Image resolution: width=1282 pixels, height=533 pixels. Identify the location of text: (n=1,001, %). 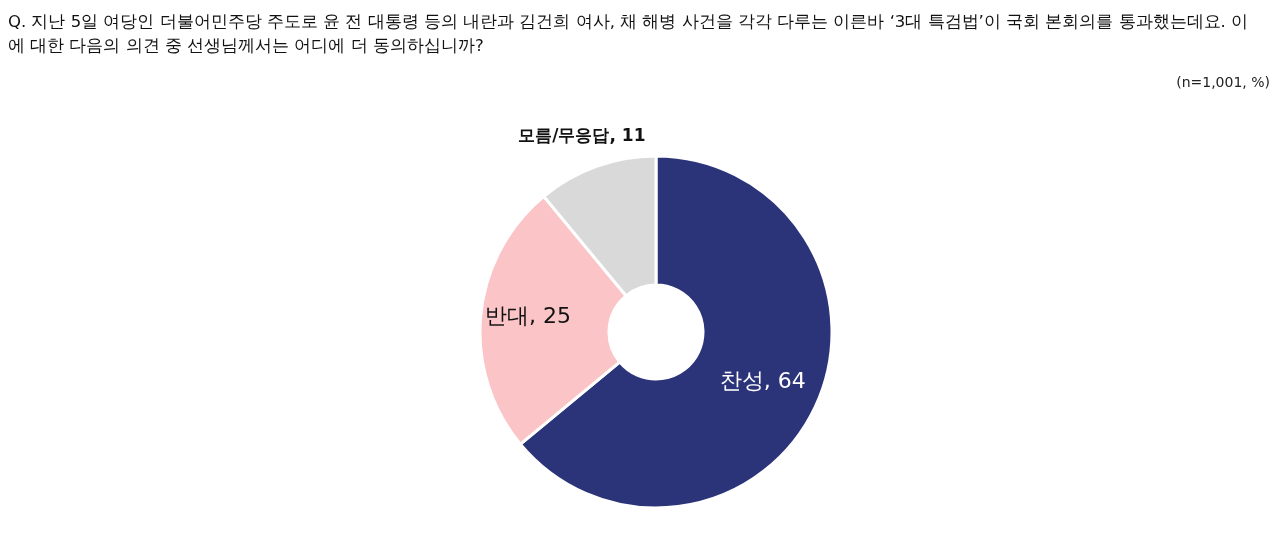
(1223, 82).